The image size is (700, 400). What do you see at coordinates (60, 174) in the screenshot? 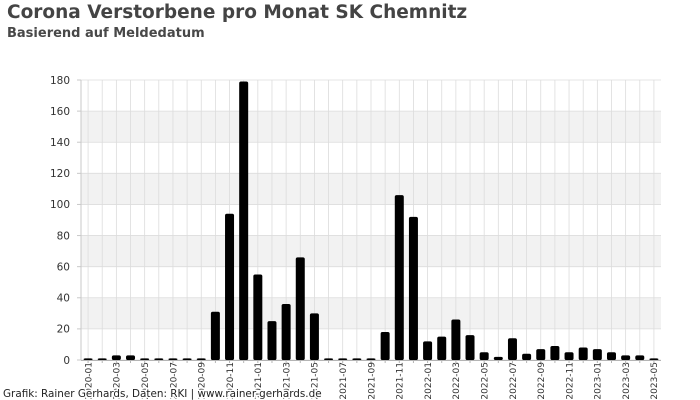
I see `y-tick-label: 120` at bounding box center [60, 174].